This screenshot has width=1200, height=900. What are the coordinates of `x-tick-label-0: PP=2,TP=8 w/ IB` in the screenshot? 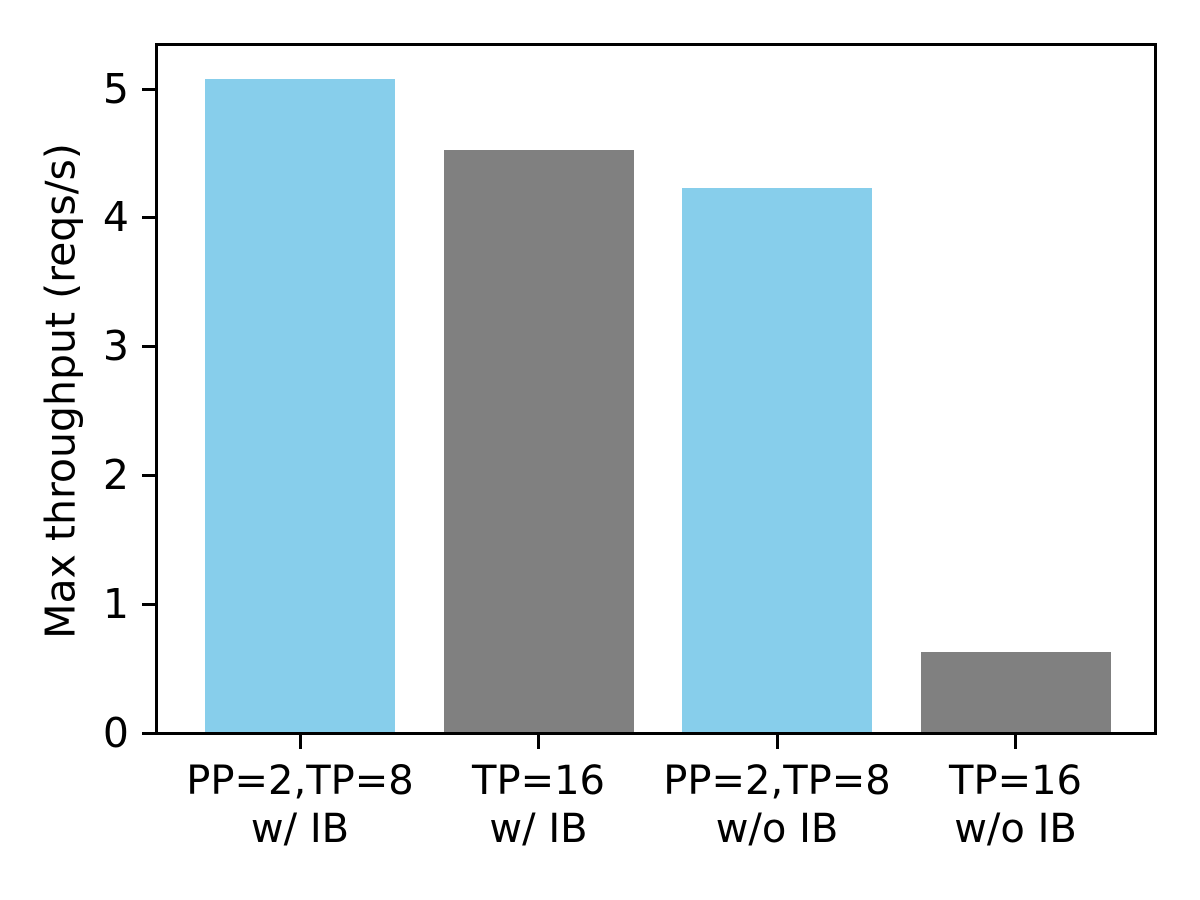 It's located at (300, 805).